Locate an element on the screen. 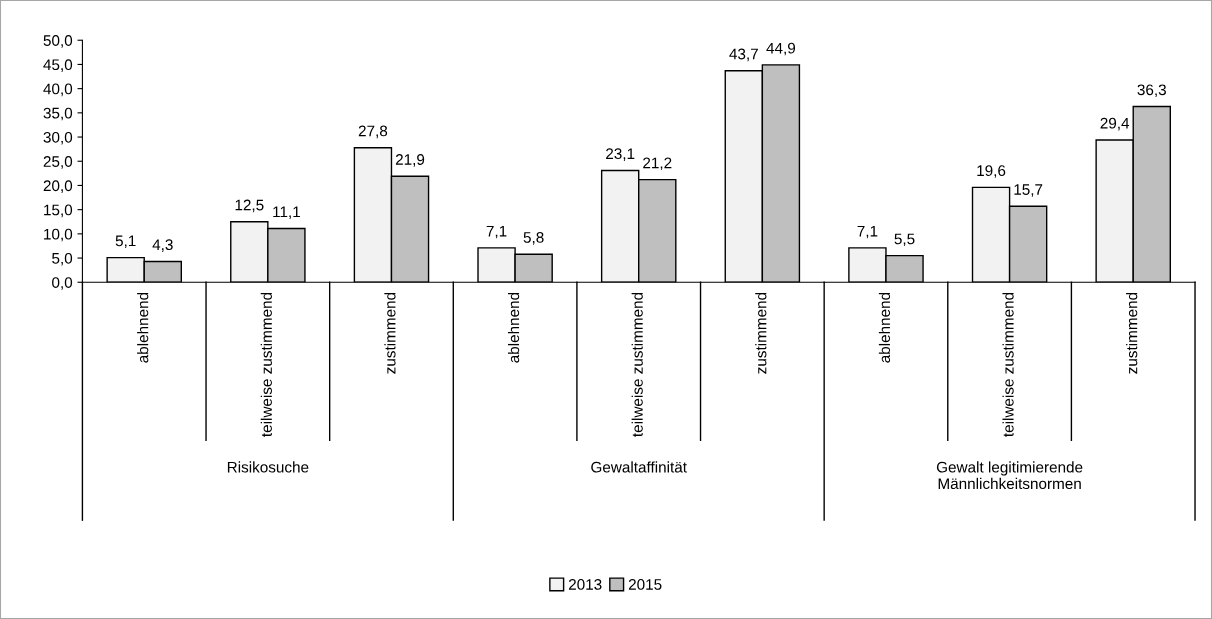 This screenshot has height=619, width=1212. data-label: 15,7 is located at coordinates (1028, 190).